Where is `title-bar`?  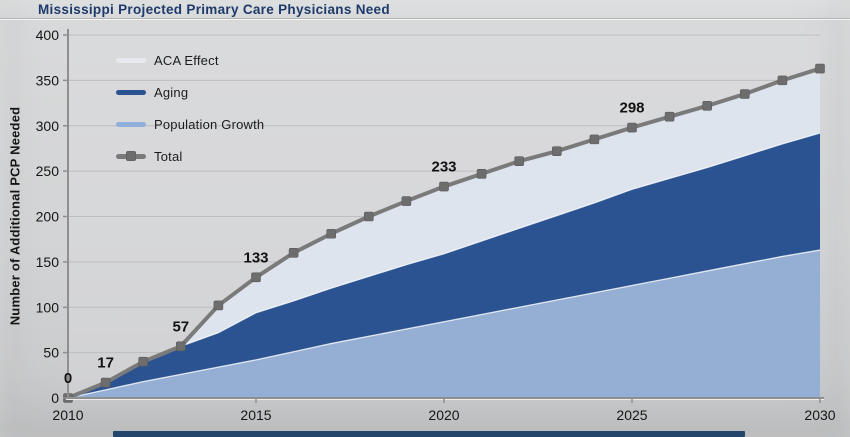 title-bar is located at coordinates (425, 9).